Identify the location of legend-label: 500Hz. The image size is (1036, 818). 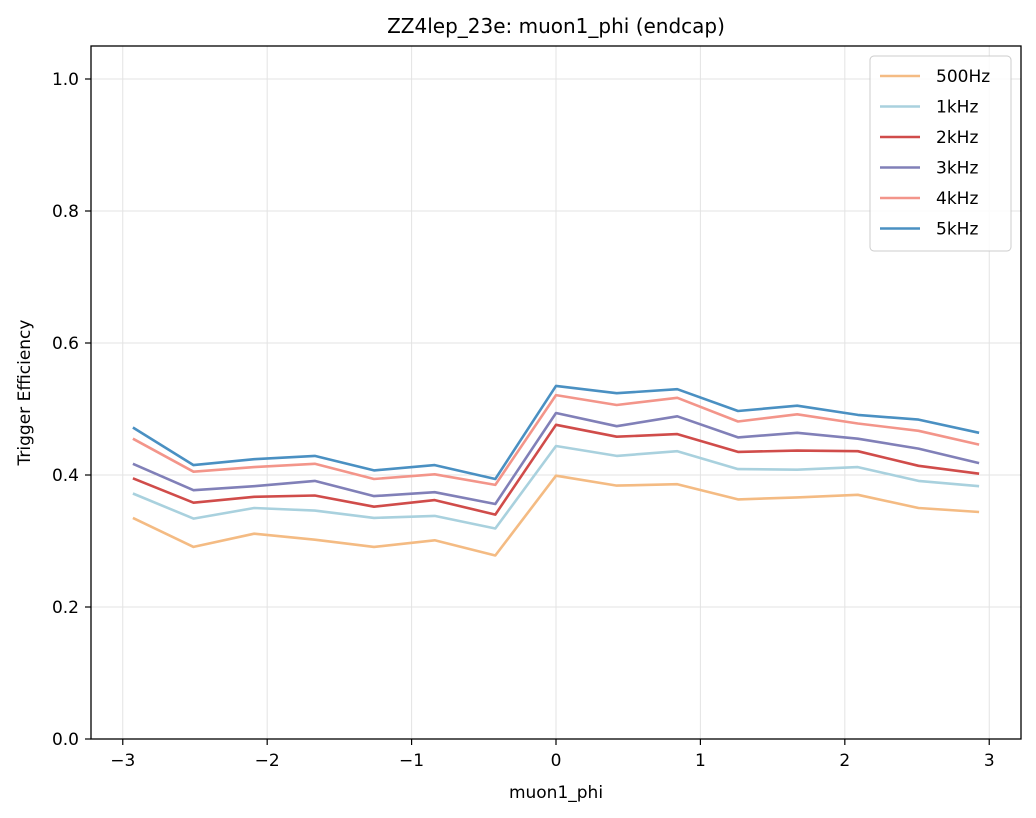
(963, 77).